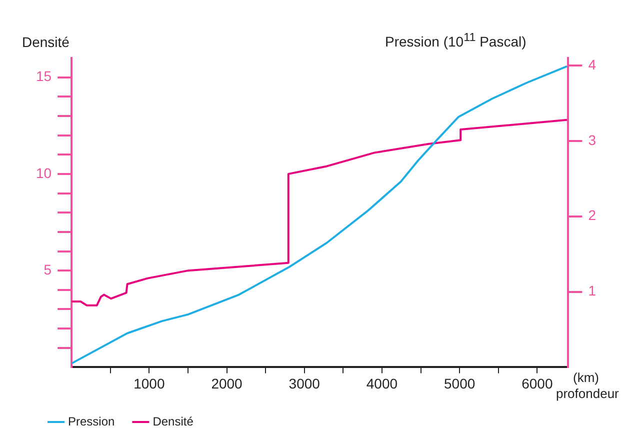 The height and width of the screenshot is (438, 622). Describe the element at coordinates (592, 290) in the screenshot. I see `y2-tick-label: 1` at that location.